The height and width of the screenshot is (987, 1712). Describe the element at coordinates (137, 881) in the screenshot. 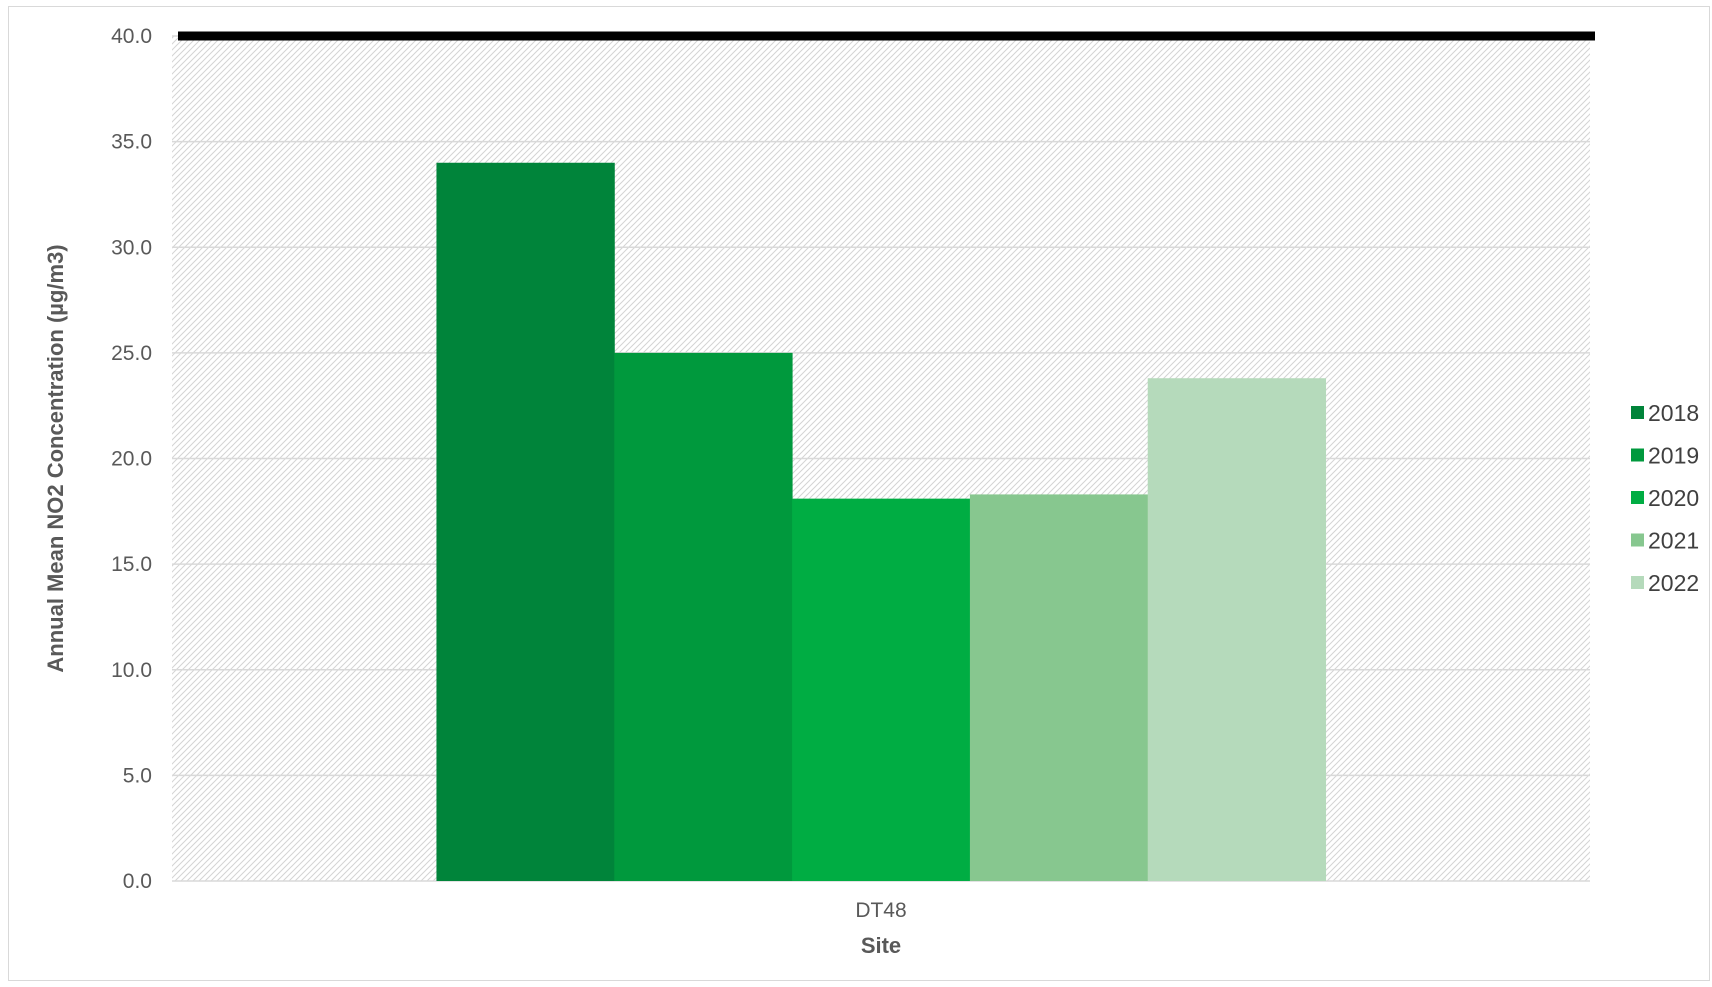

I see `y-tick-label: 0.0` at that location.